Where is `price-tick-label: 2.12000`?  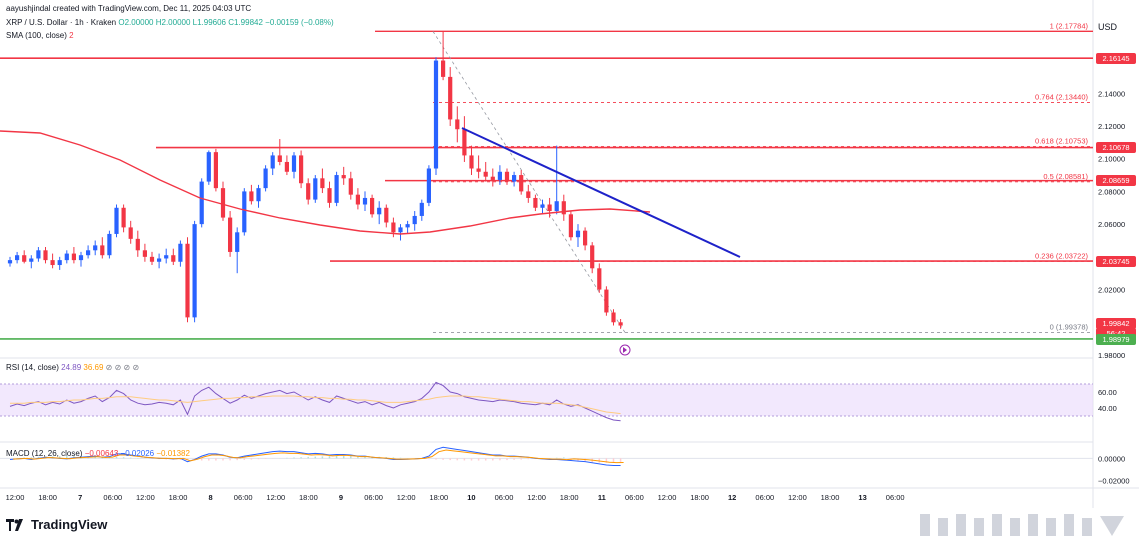 price-tick-label: 2.12000 is located at coordinates (1111, 126).